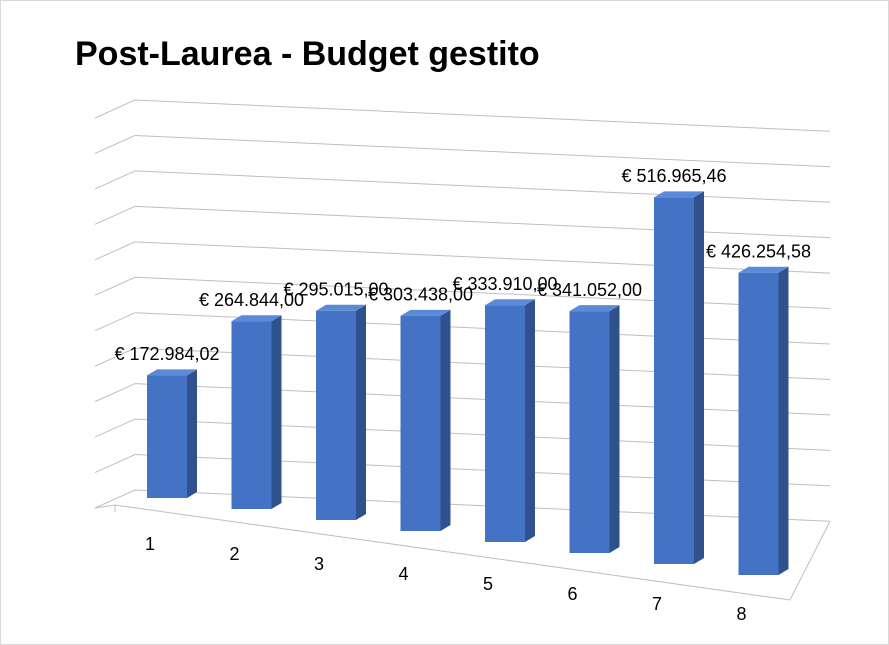 The height and width of the screenshot is (645, 889). What do you see at coordinates (403, 574) in the screenshot?
I see `x-tick-label: 4` at bounding box center [403, 574].